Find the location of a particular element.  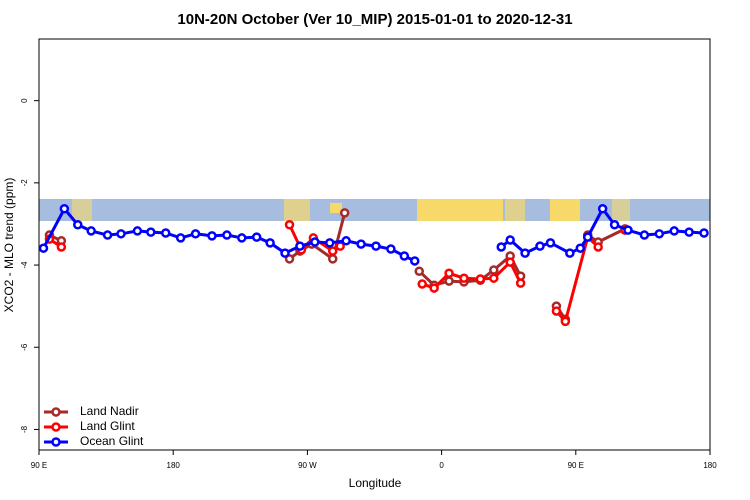

legend-label: Ocean Glint is located at coordinates (112, 441).